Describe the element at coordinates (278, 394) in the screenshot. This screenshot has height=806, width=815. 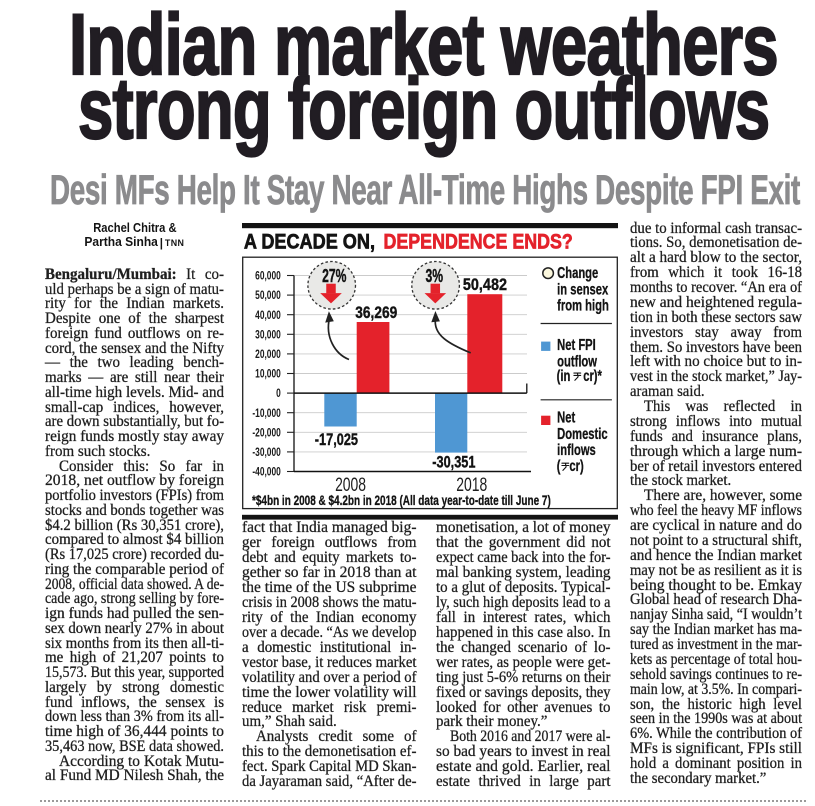
I see `svg-text: 0` at that location.